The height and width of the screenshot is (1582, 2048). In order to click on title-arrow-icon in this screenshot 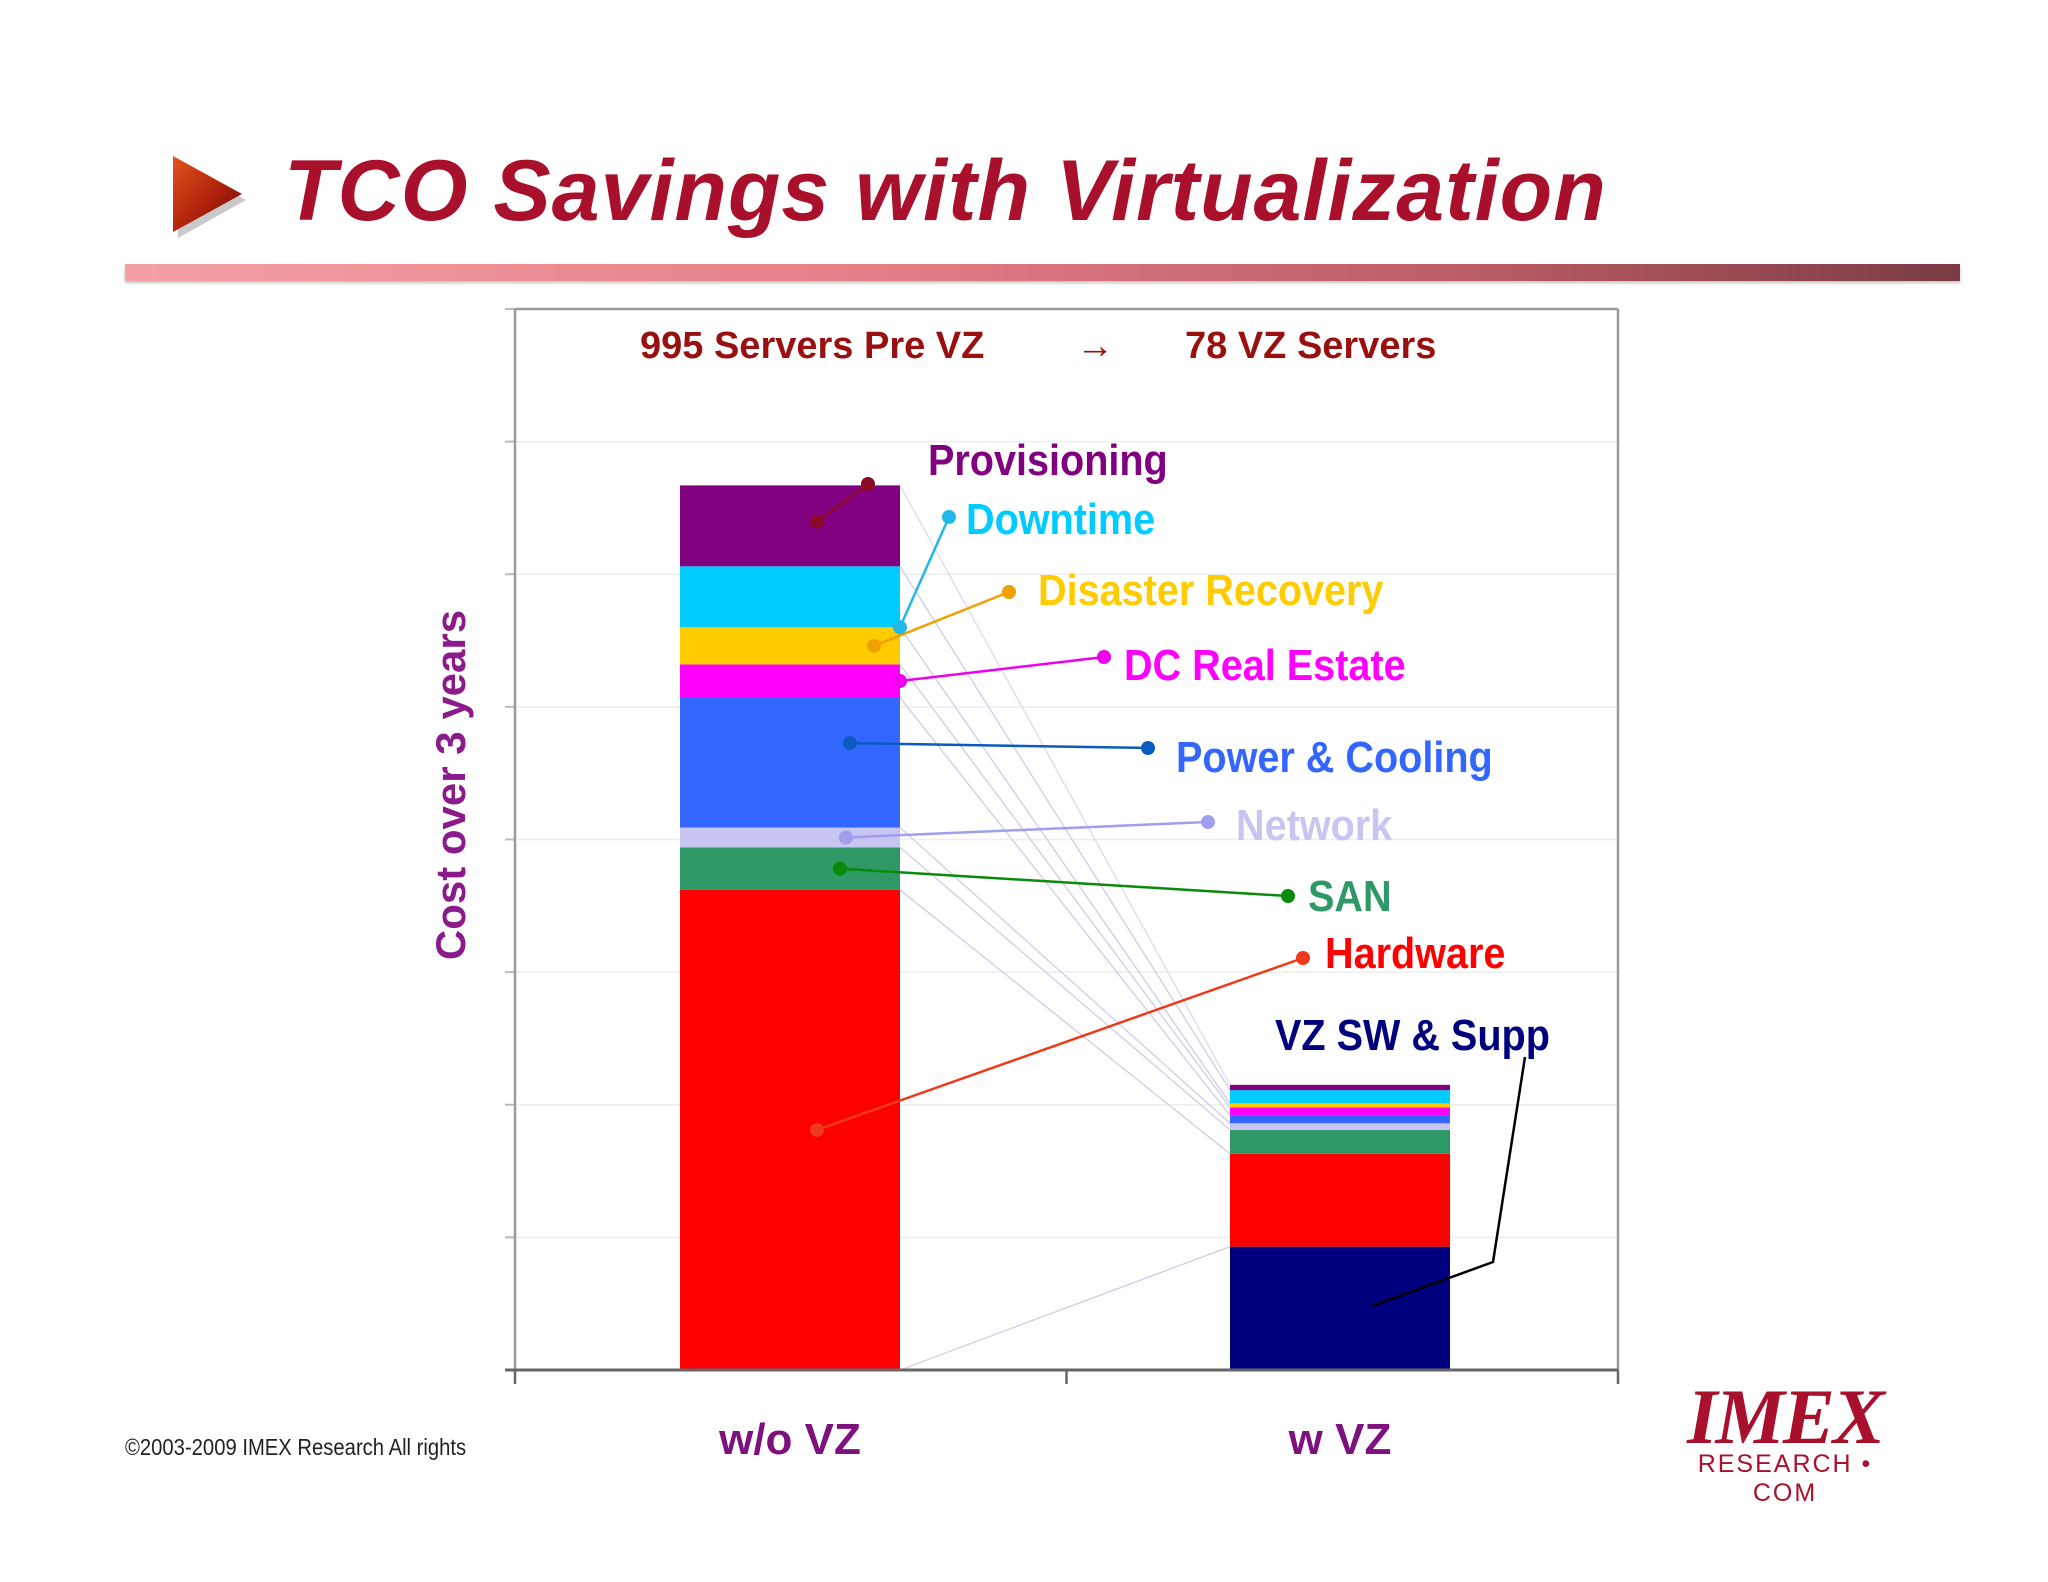, I will do `click(209, 197)`.